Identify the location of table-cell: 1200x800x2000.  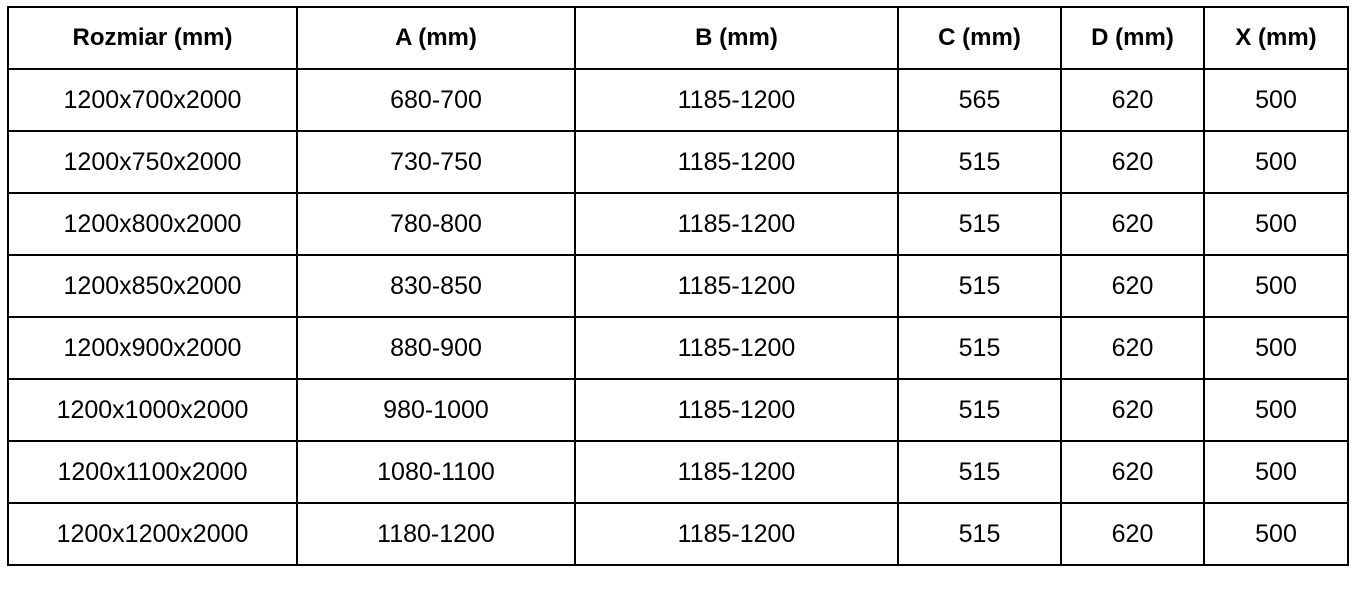
(152, 224).